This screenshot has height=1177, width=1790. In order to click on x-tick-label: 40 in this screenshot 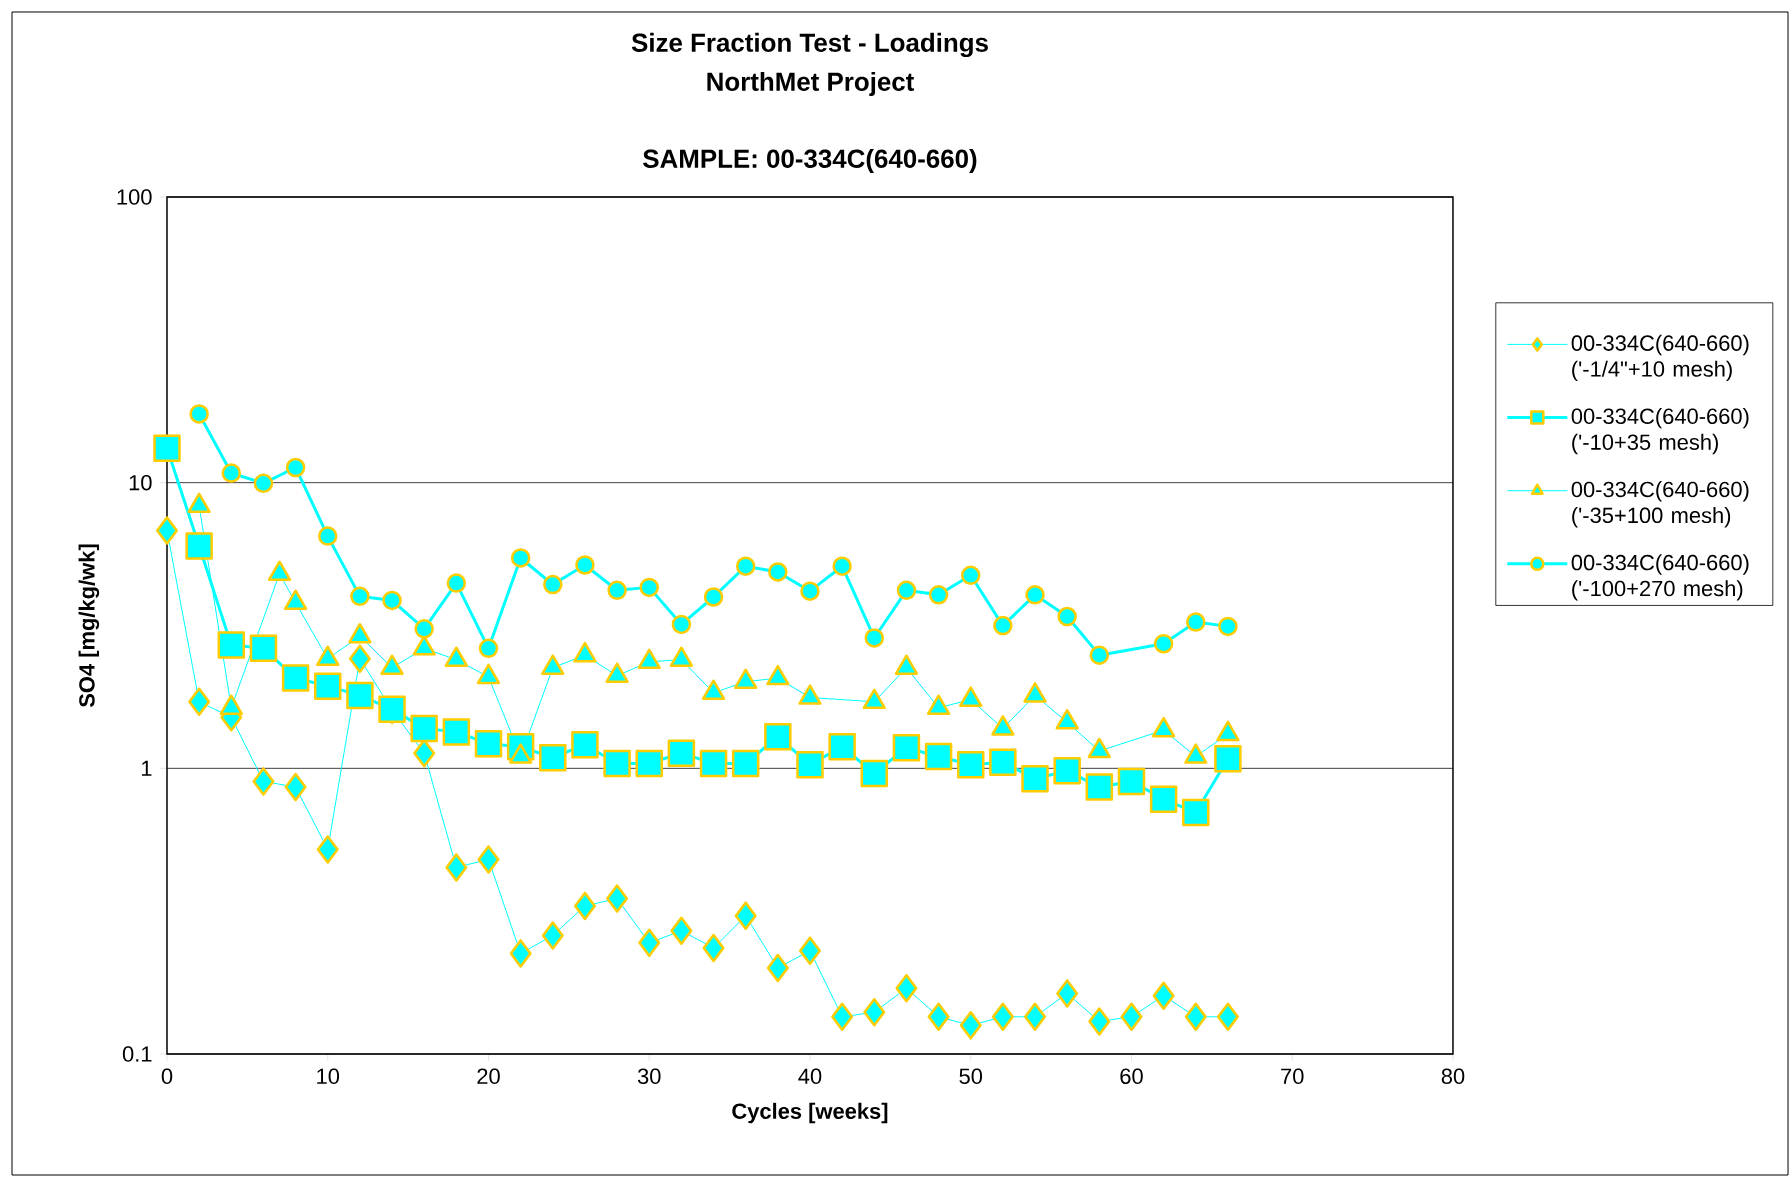, I will do `click(810, 1076)`.